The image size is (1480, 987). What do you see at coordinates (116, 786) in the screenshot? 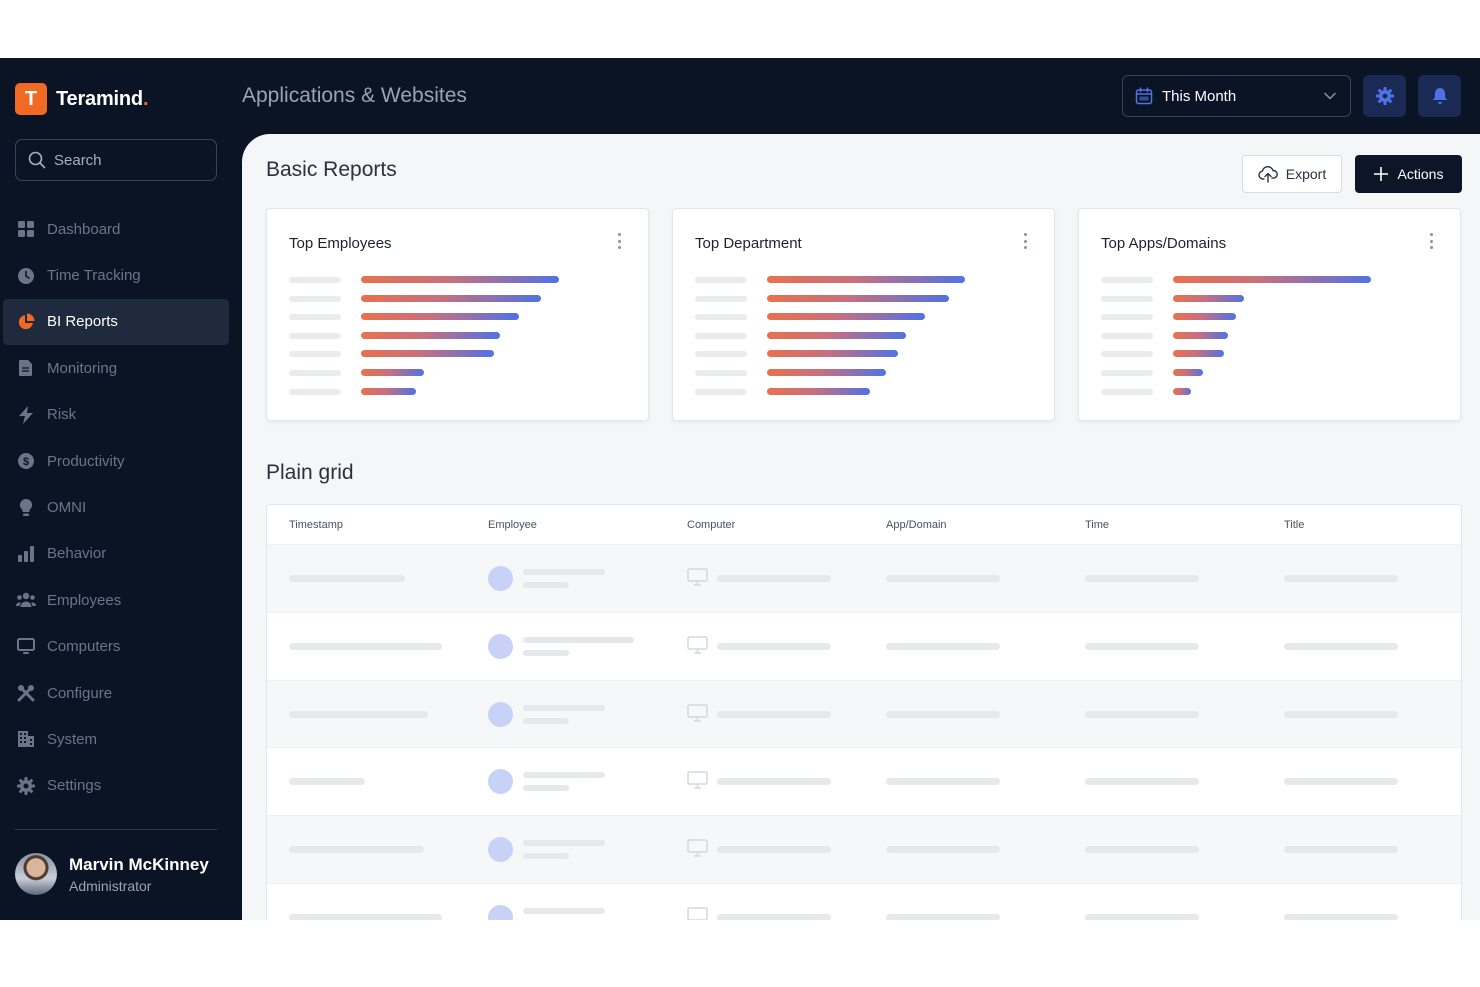
I see `sidebar-item-settings: Settings` at bounding box center [116, 786].